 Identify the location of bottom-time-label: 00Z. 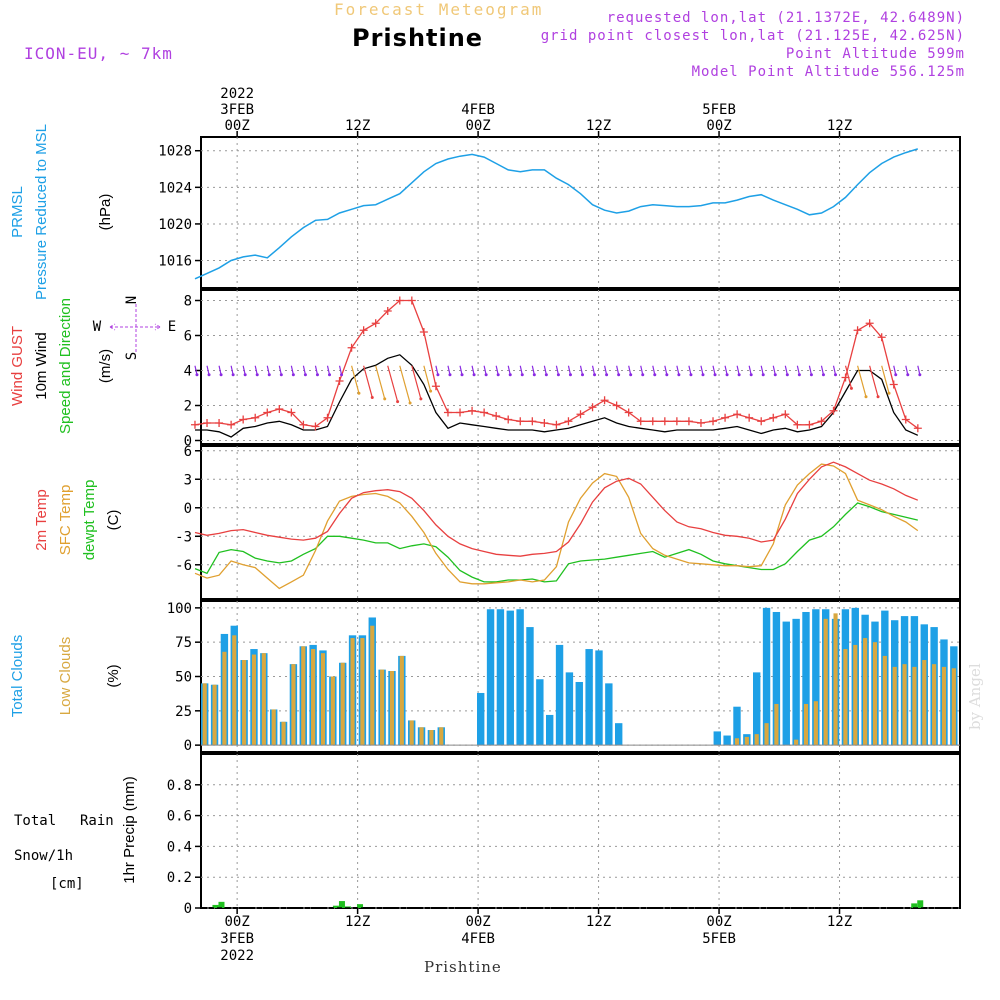
(718, 922).